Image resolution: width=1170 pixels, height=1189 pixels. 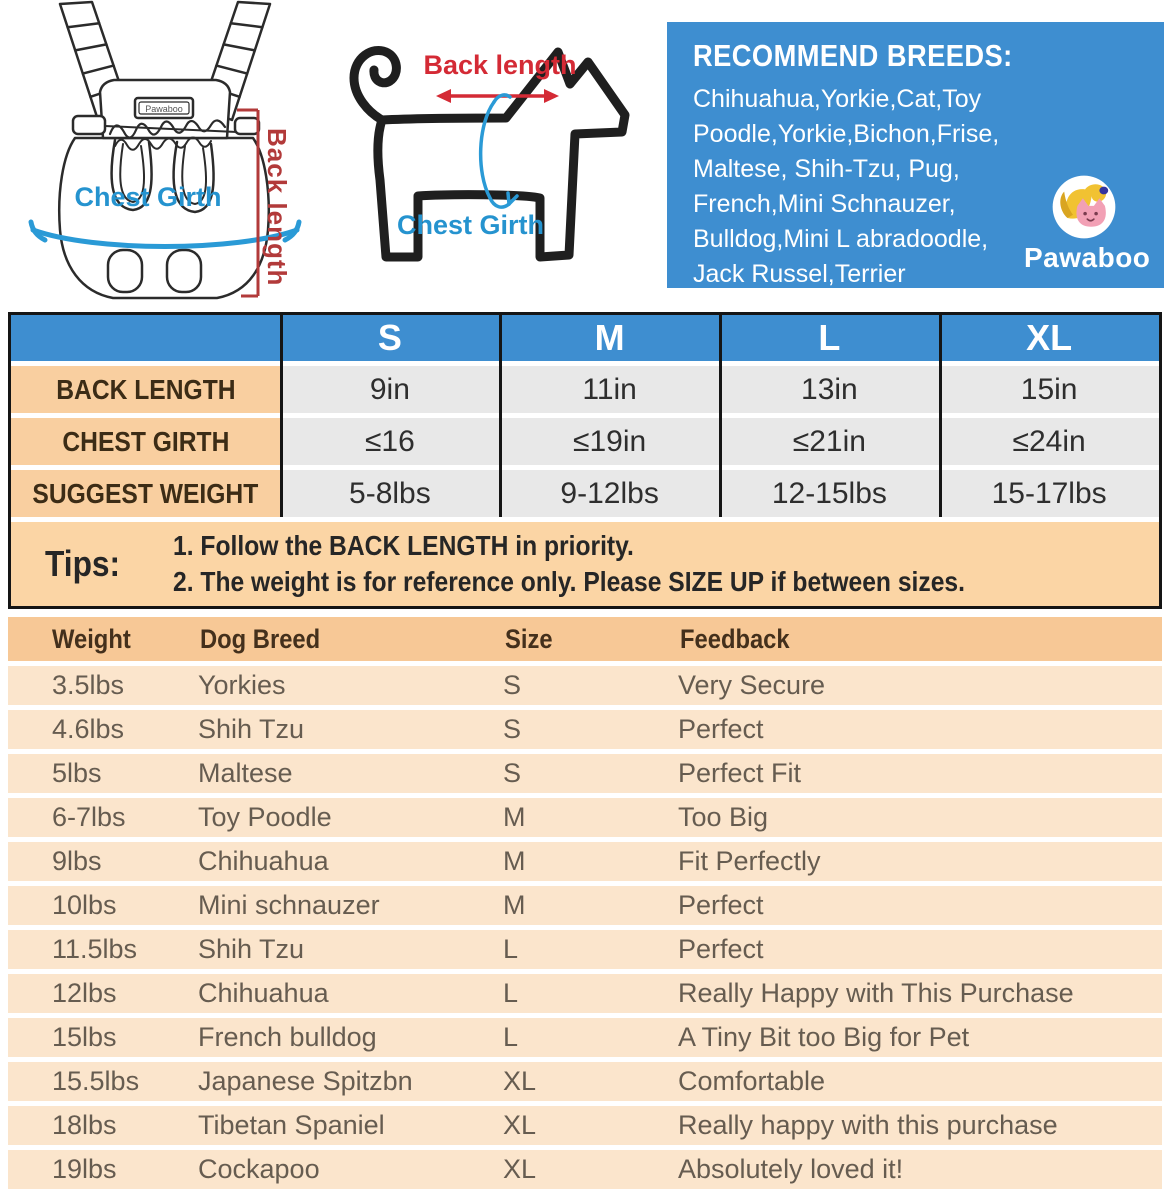 What do you see at coordinates (585, 949) in the screenshot?
I see `table-row: 11.5lbs Shih Tzu L Perfect` at bounding box center [585, 949].